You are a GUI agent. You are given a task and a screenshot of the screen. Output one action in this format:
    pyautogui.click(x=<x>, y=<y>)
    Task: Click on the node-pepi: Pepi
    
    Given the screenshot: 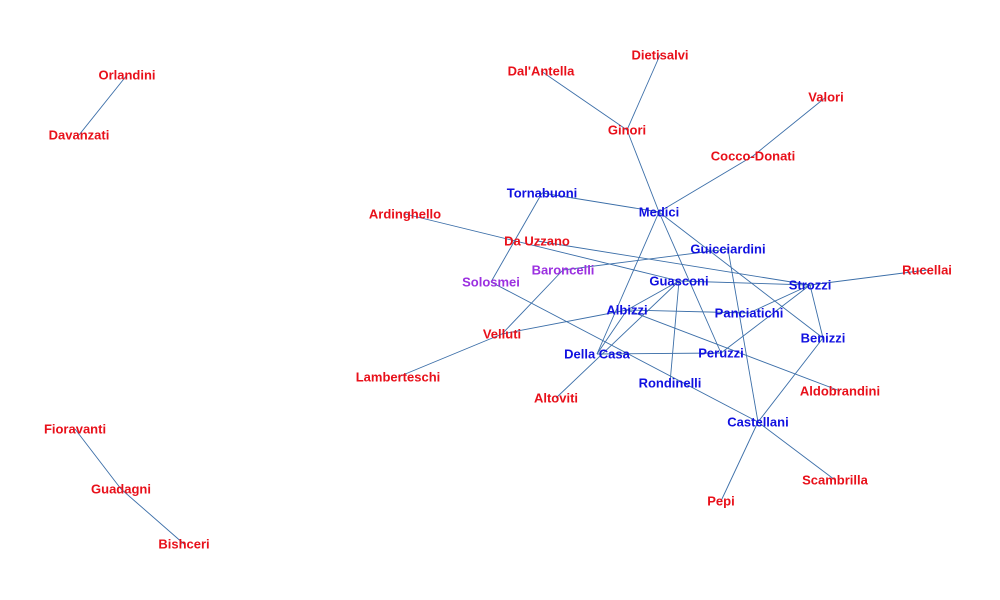 What is the action you would take?
    pyautogui.click(x=720, y=501)
    